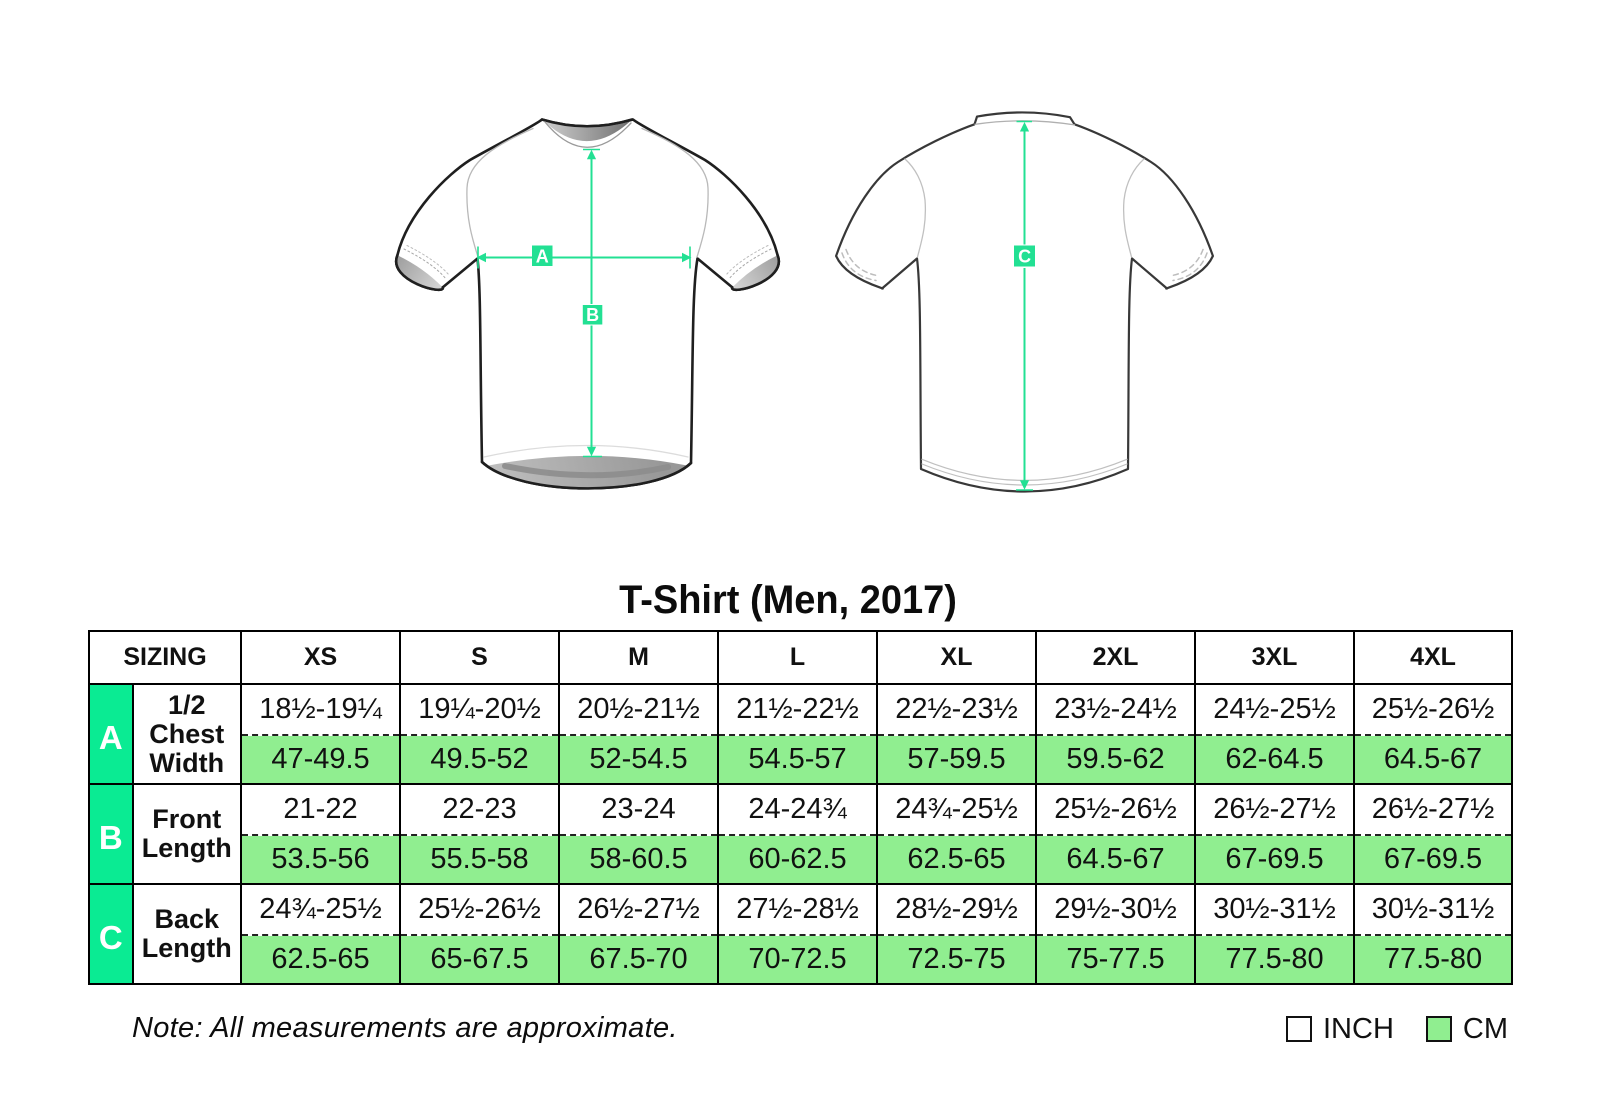 The width and height of the screenshot is (1600, 1094). I want to click on svg-text: C, so click(1024, 257).